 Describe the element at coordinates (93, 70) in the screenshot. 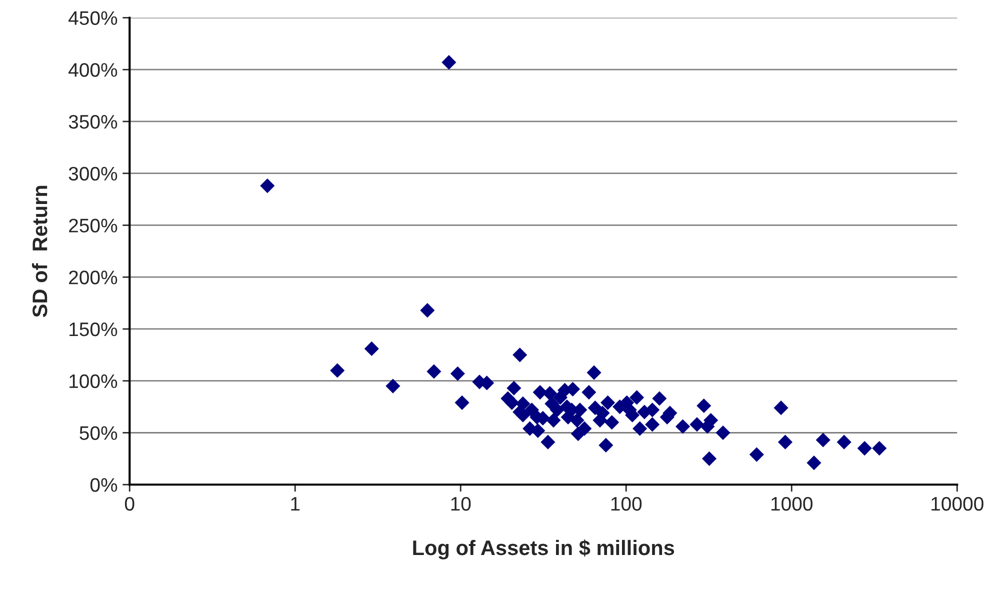

I see `y-tick-label: 400%` at that location.